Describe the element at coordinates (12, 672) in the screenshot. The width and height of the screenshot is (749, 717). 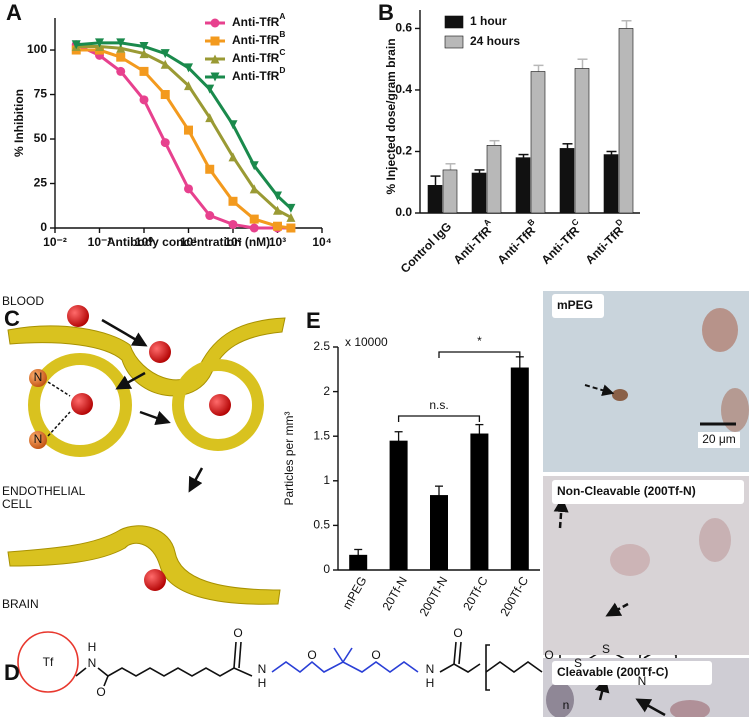
I see `panel-label: D` at that location.